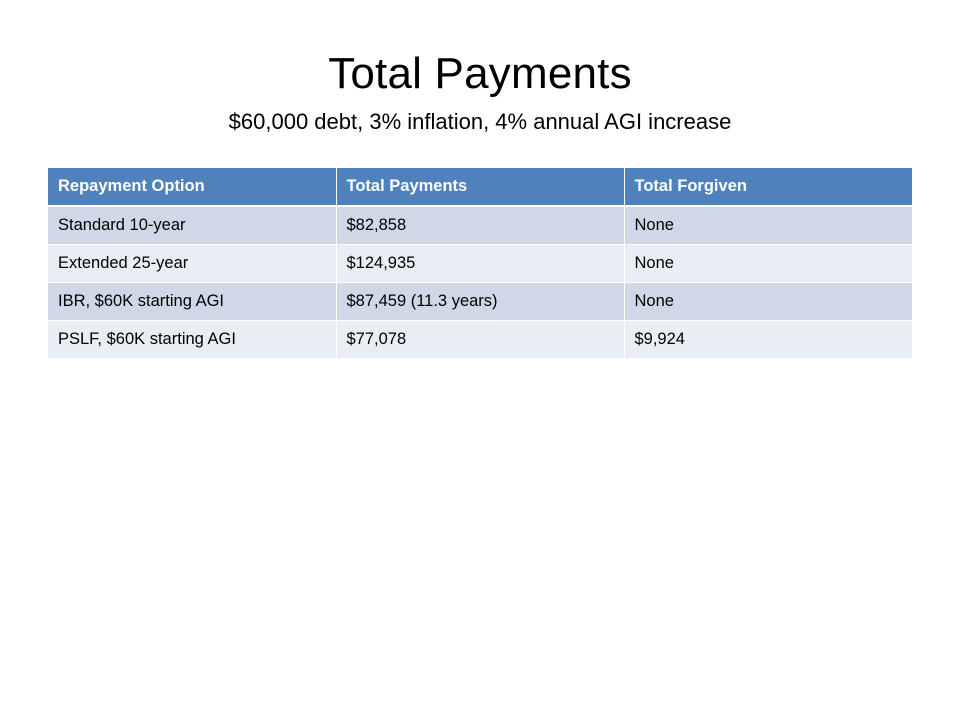  What do you see at coordinates (768, 339) in the screenshot?
I see `cell-total-forgiven: $9,924` at bounding box center [768, 339].